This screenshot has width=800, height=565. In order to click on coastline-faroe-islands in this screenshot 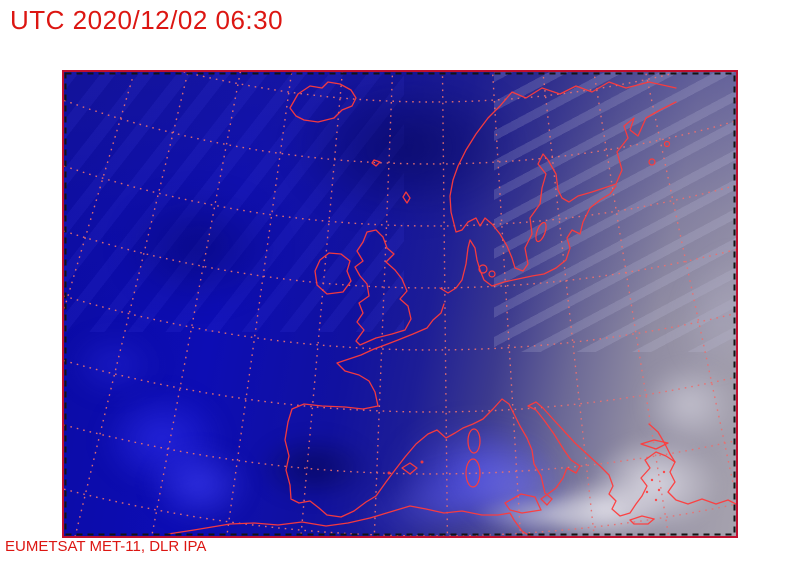, I will do `click(376, 163)`.